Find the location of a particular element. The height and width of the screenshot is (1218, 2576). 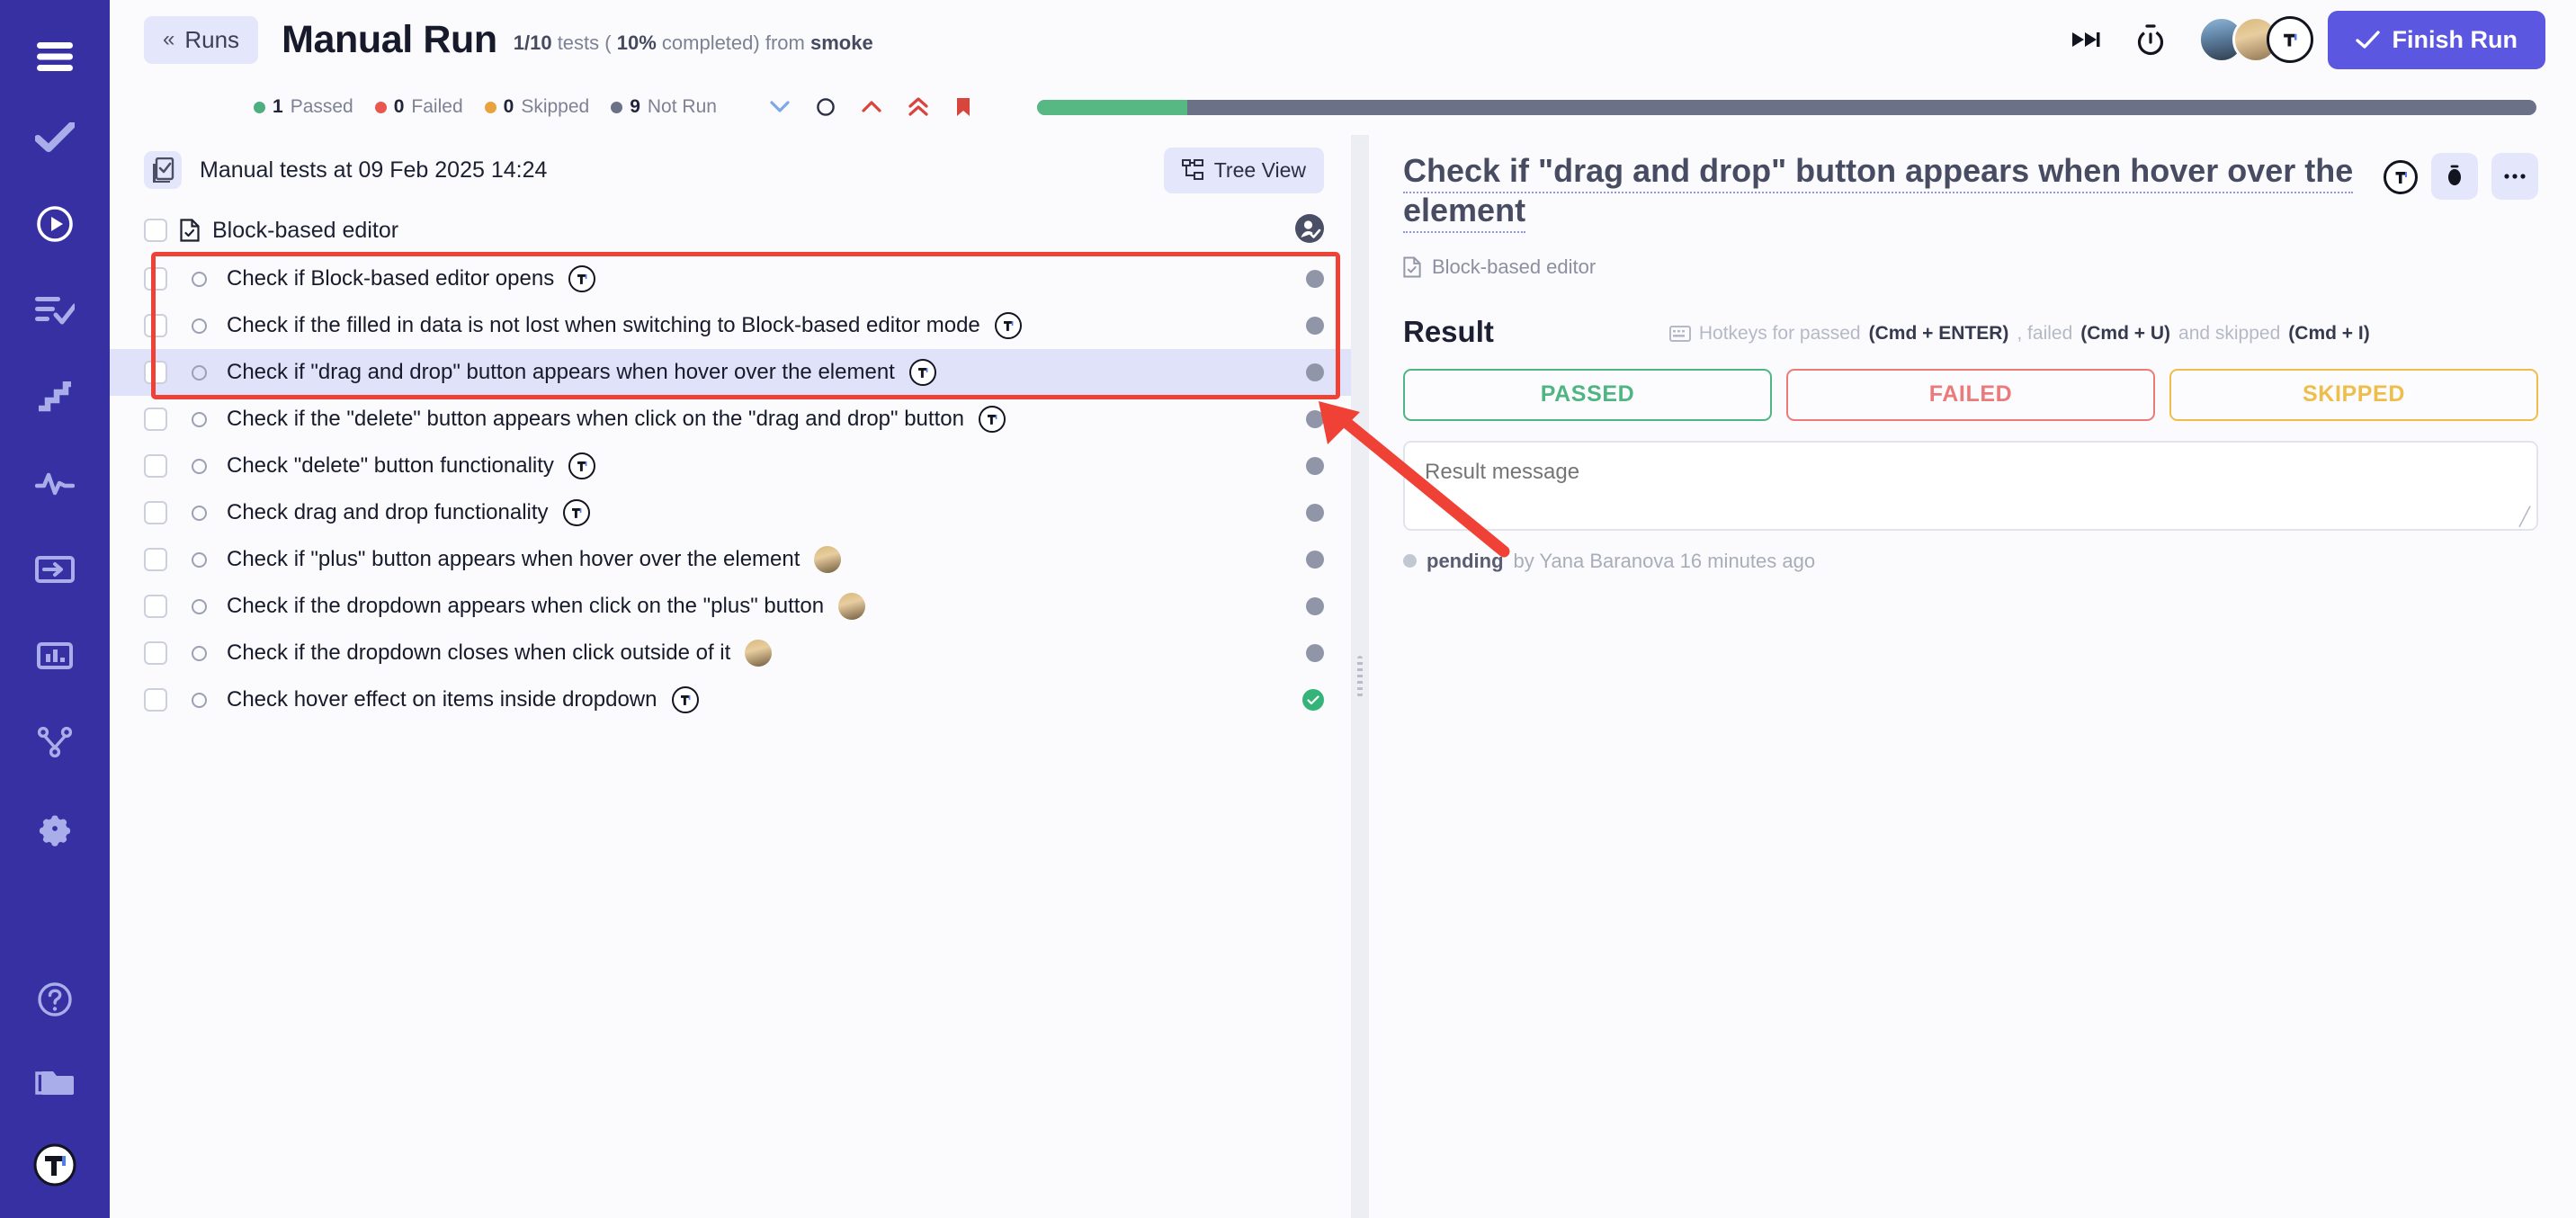

sidebar-item-help is located at coordinates (55, 999).